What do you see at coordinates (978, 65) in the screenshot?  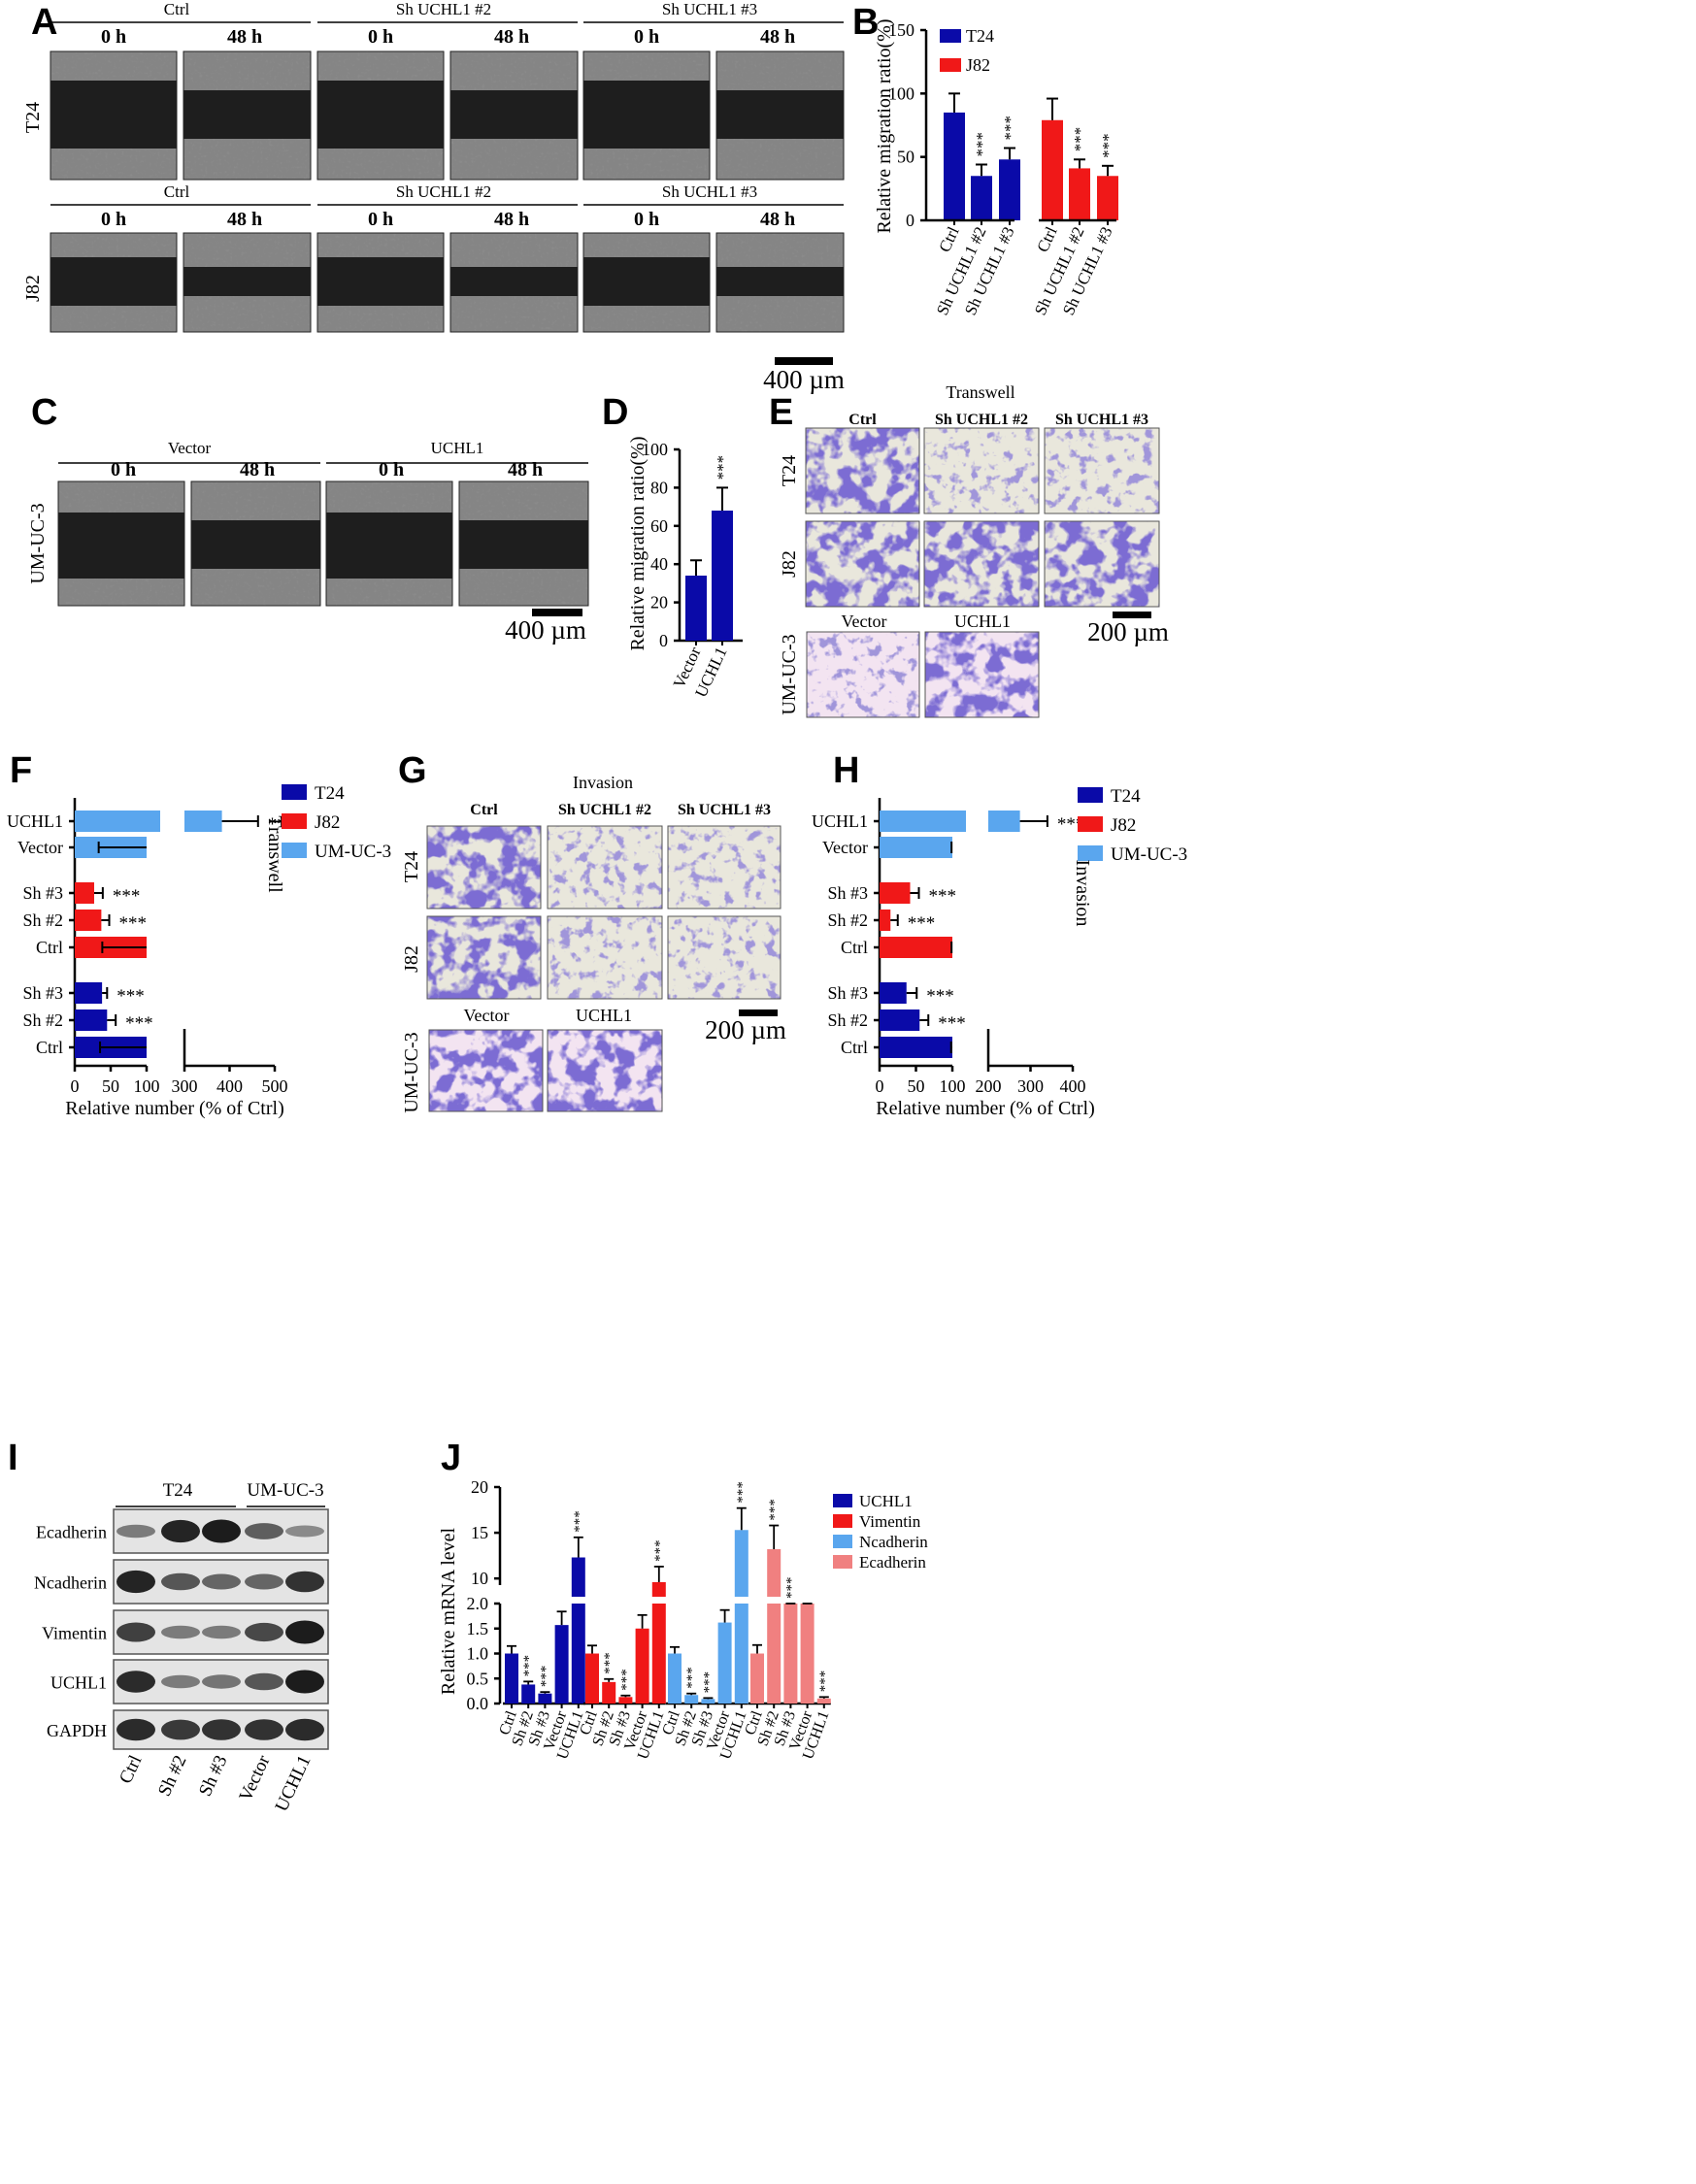 I see `legend-label: J82` at bounding box center [978, 65].